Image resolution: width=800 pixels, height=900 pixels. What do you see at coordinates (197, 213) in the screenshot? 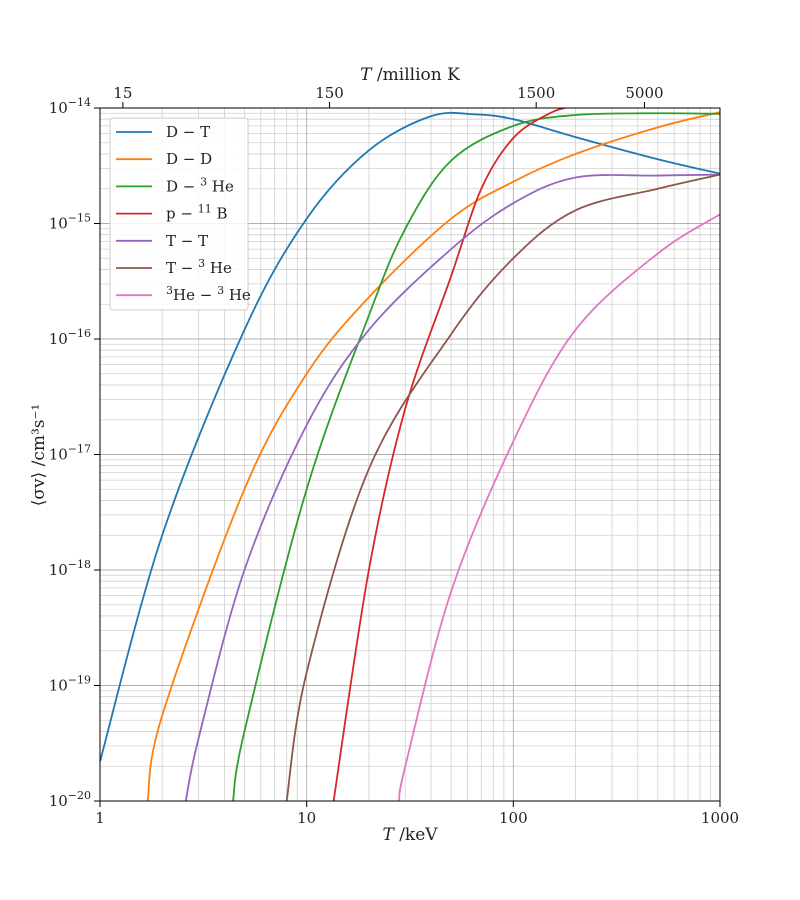
I see `legend-entry: p − 11 B` at bounding box center [197, 213].